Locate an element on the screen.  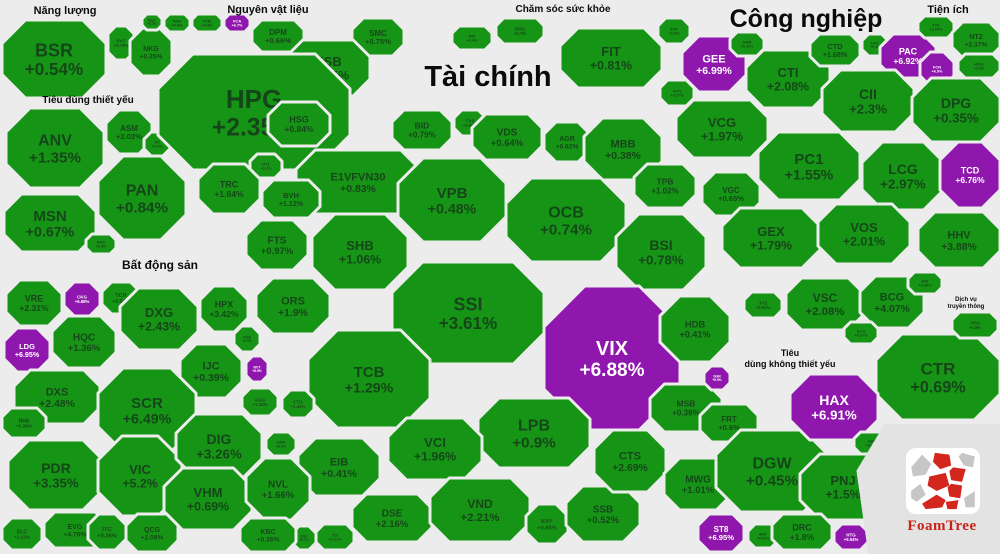
cell-LCG: LCG +2.97% is located at coordinates (903, 176).